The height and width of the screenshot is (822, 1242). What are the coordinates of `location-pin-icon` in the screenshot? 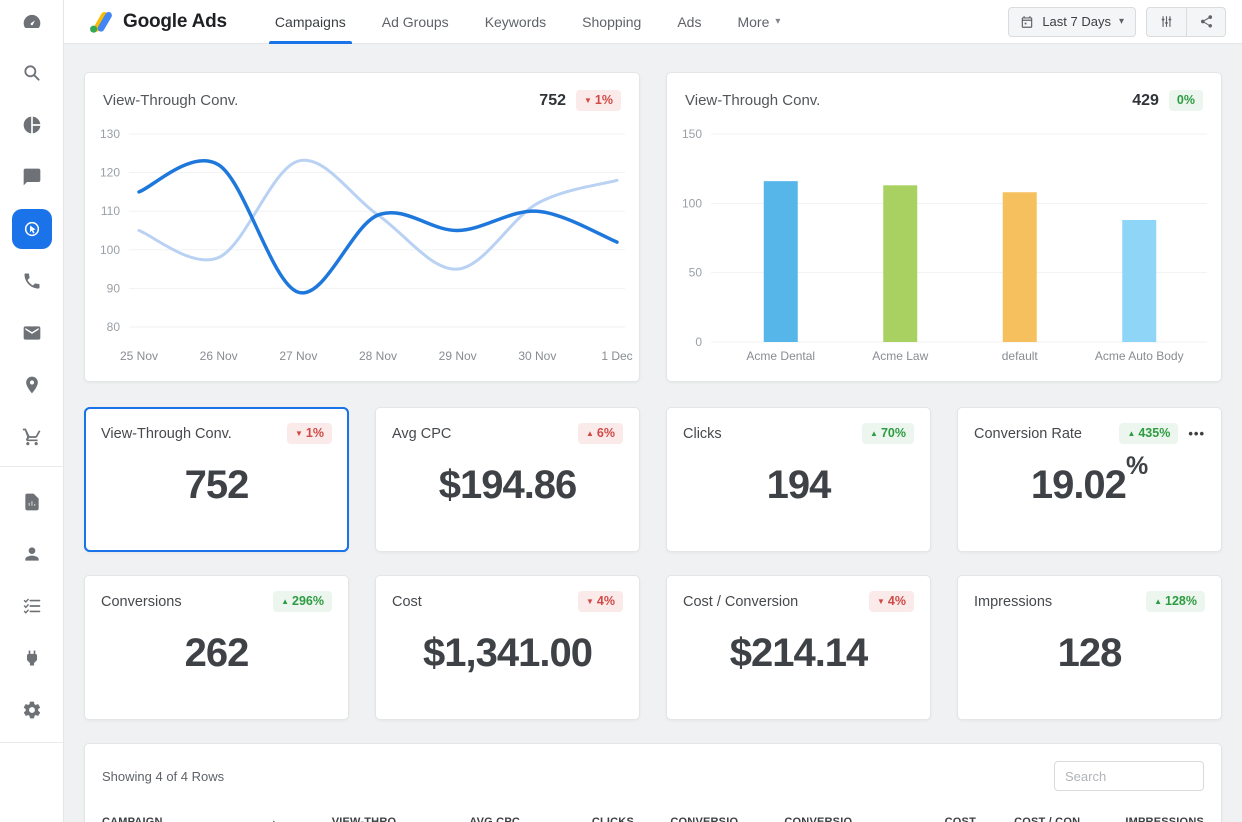 It's located at (32, 385).